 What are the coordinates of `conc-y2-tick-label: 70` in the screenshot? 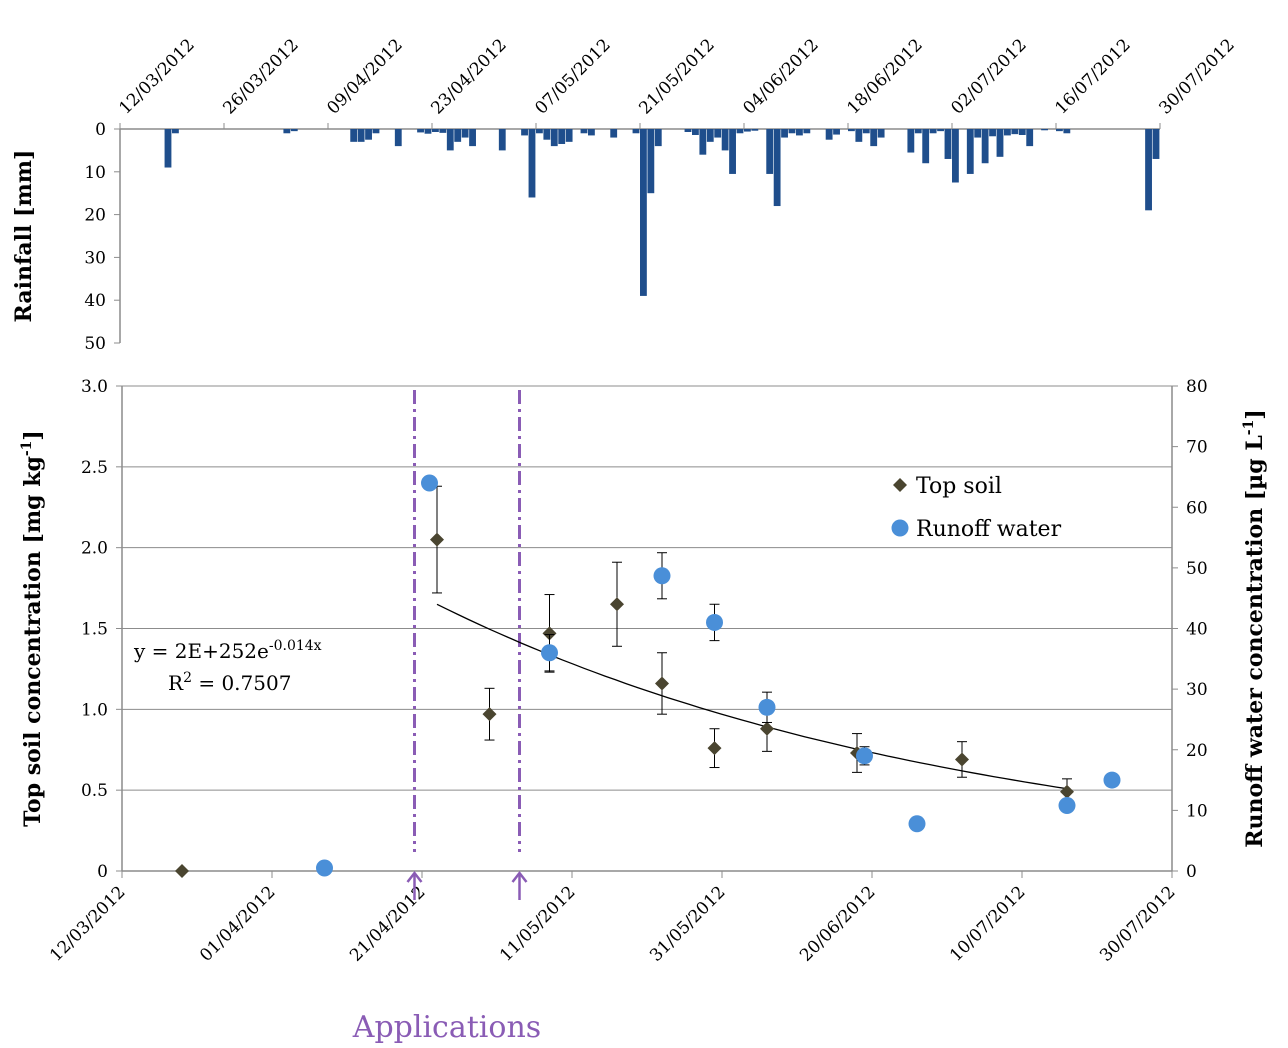 It's located at (1197, 448).